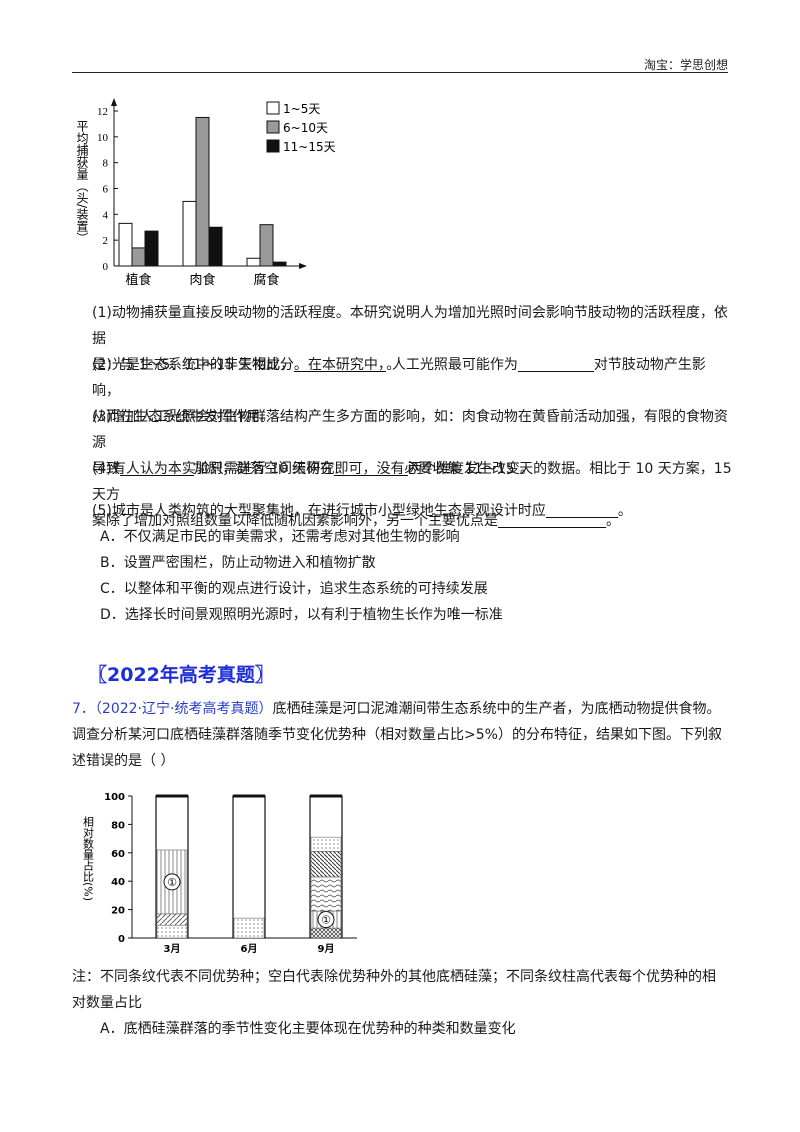 The height and width of the screenshot is (1132, 800). I want to click on q1-text: 是：与 1～5、11～15 天相比，, so click(193, 365).